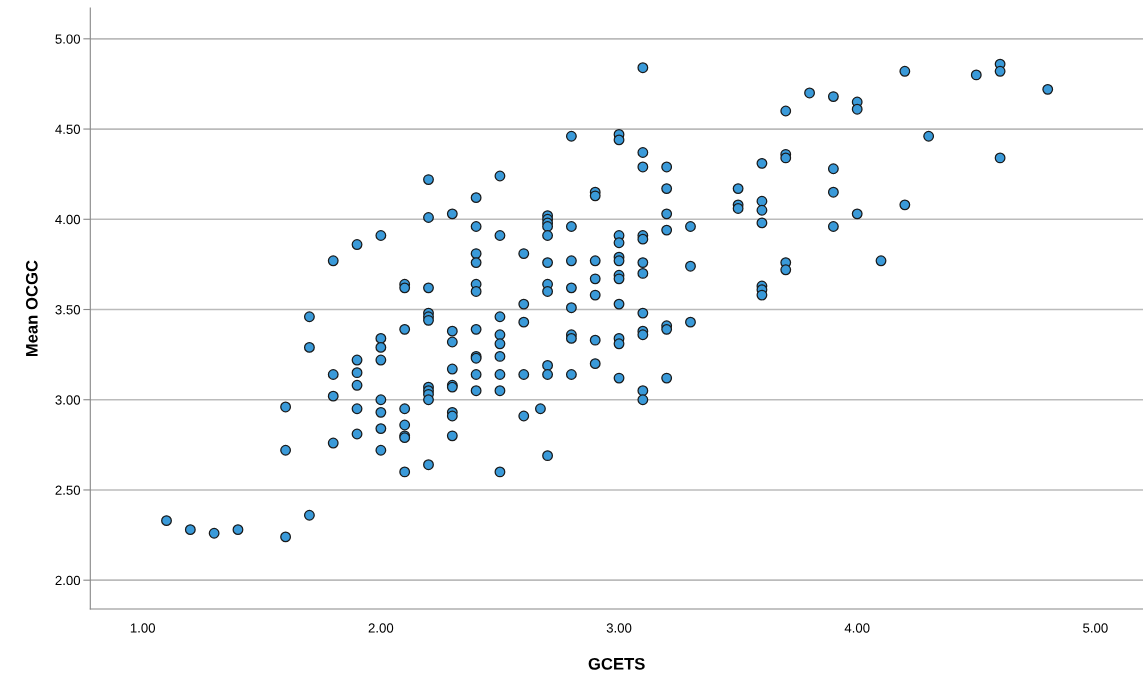 Image resolution: width=1143 pixels, height=679 pixels. What do you see at coordinates (619, 628) in the screenshot?
I see `x-tick-label: 3.00` at bounding box center [619, 628].